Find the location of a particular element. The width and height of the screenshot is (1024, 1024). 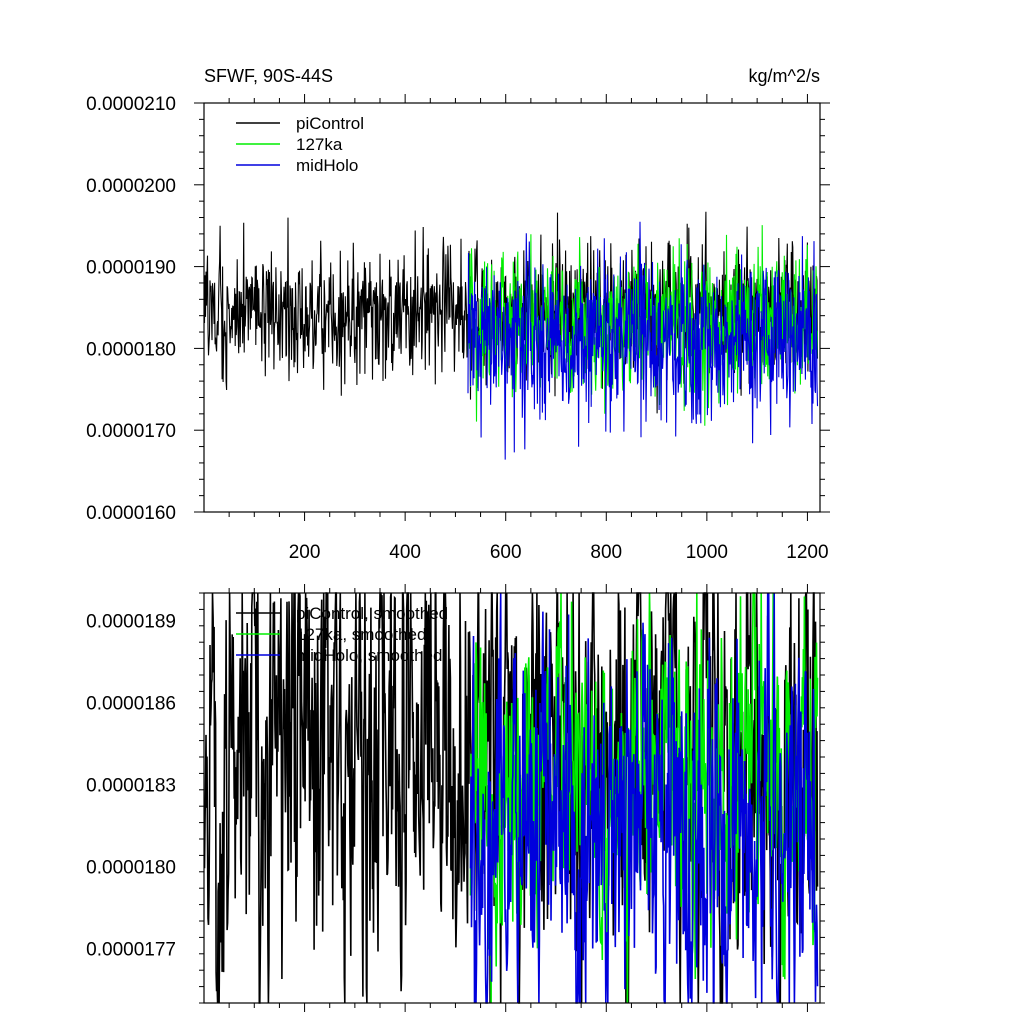

y-tick-label: 0.0000200 is located at coordinates (131, 186).